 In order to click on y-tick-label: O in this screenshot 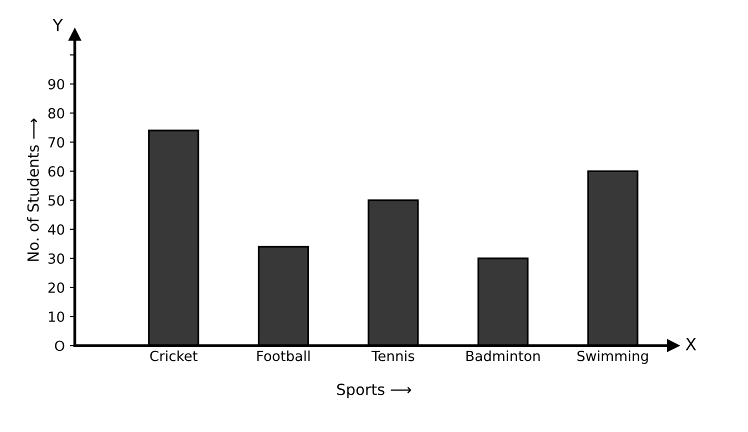, I will do `click(59, 346)`.